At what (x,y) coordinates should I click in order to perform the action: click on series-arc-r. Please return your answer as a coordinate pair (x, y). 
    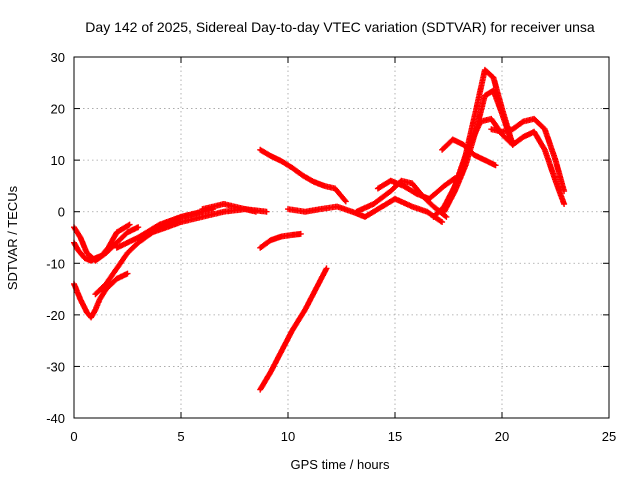
    Looking at the image, I should click on (528, 155).